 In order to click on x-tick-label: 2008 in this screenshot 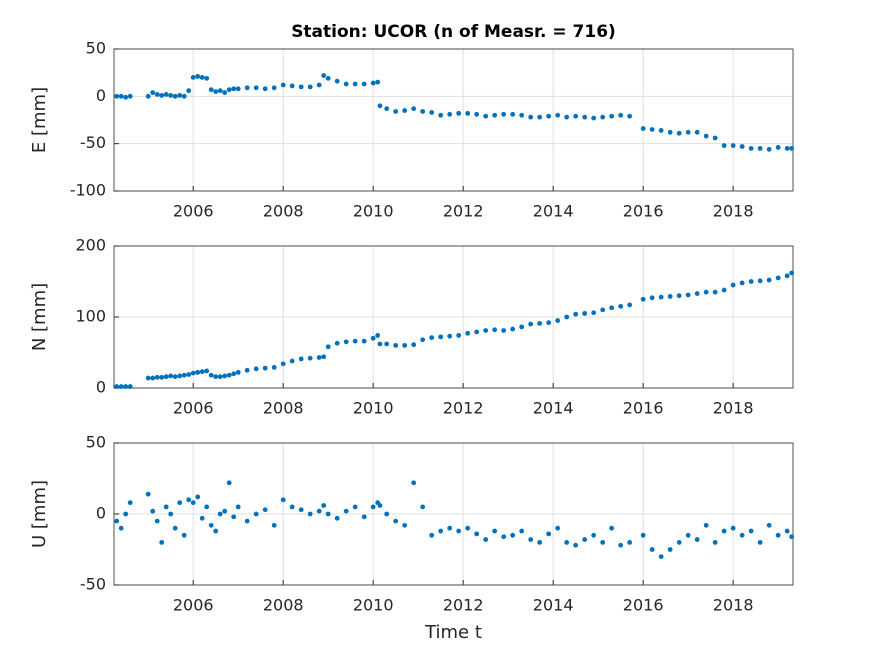, I will do `click(283, 211)`.